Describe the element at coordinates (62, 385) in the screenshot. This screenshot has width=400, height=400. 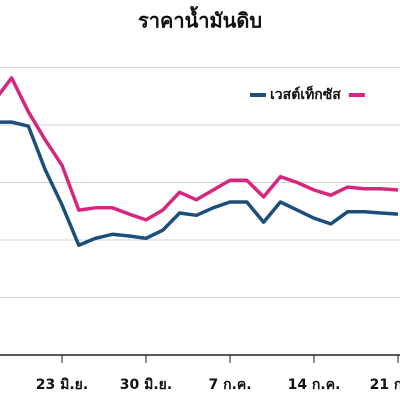
I see `x-tick-label: 23 มิ.ย.` at that location.